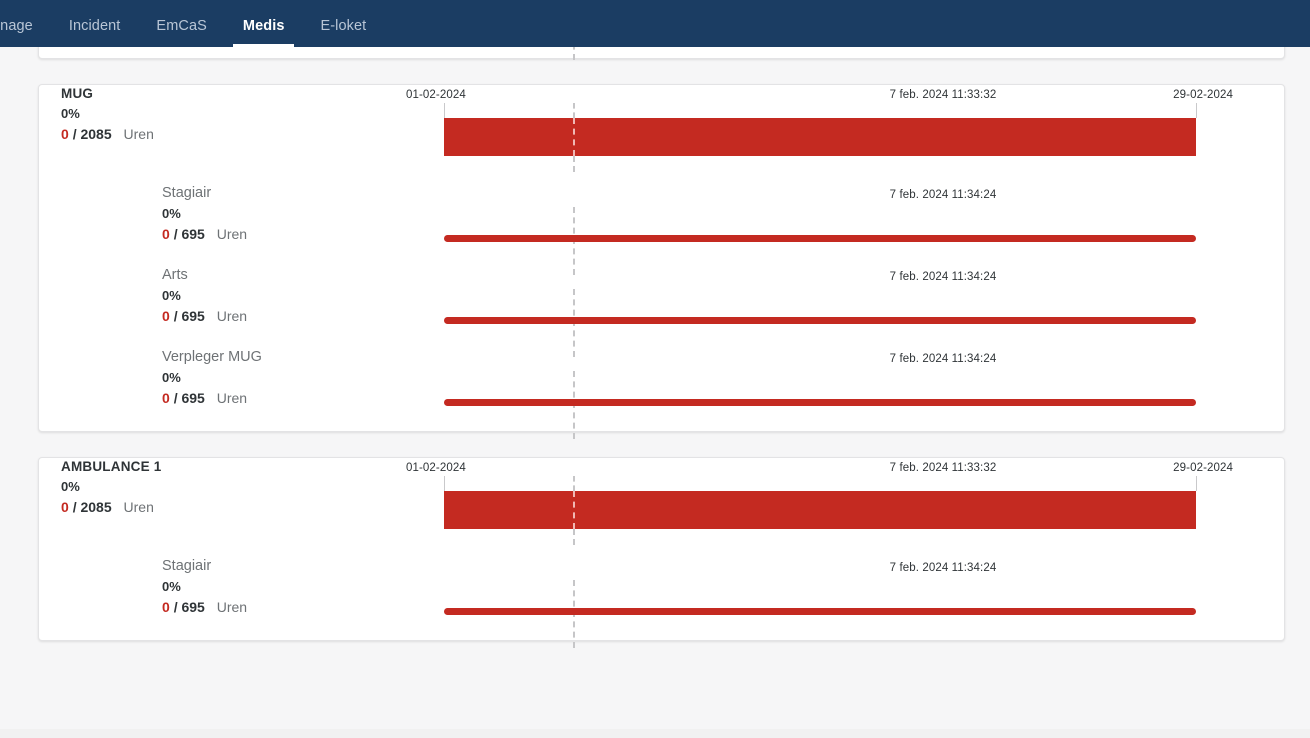 The image size is (1310, 738). Describe the element at coordinates (212, 357) in the screenshot. I see `subrow-title: Verpleger MUG` at that location.